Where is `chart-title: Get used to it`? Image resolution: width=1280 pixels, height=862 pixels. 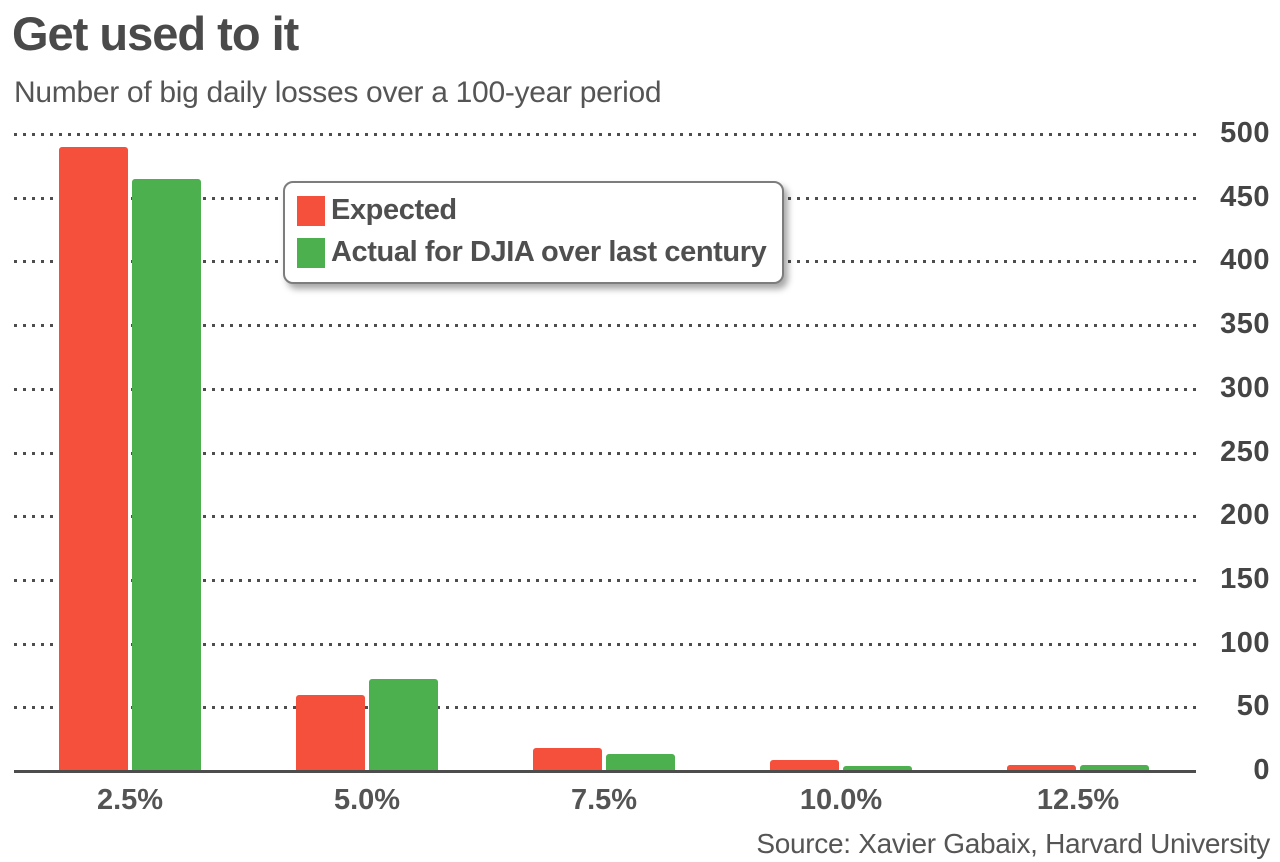
chart-title: Get used to it is located at coordinates (155, 33).